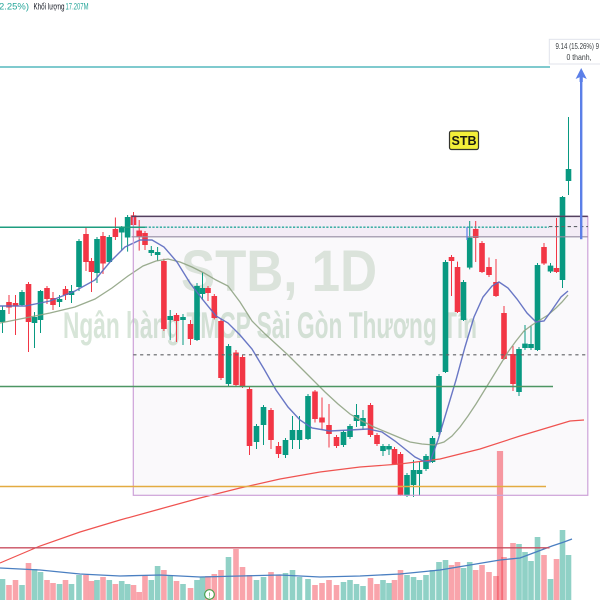  I want to click on svg-text: STB, 1D, so click(279, 271).